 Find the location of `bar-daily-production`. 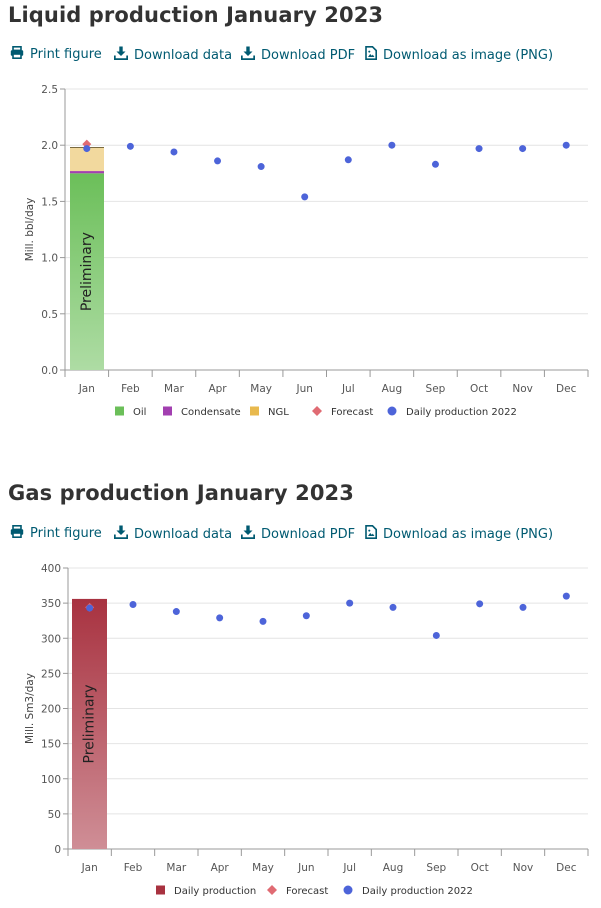

bar-daily-production is located at coordinates (89, 723).